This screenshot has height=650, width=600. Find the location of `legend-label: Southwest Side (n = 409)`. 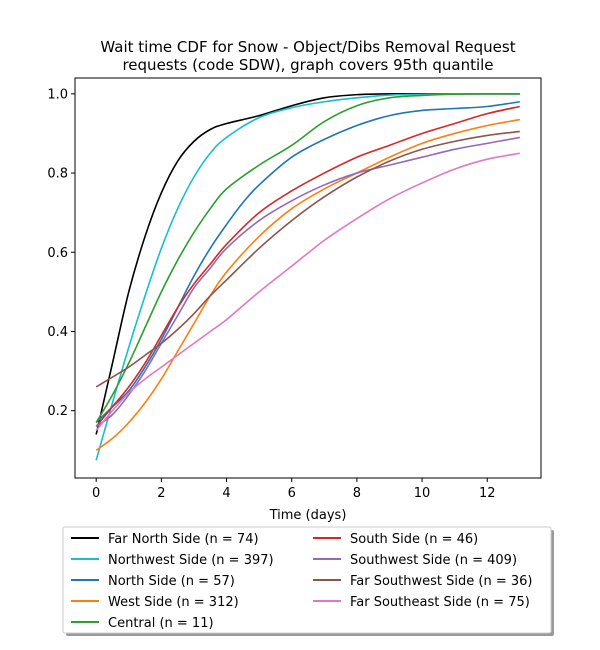

legend-label: Southwest Side (n = 409) is located at coordinates (433, 560).